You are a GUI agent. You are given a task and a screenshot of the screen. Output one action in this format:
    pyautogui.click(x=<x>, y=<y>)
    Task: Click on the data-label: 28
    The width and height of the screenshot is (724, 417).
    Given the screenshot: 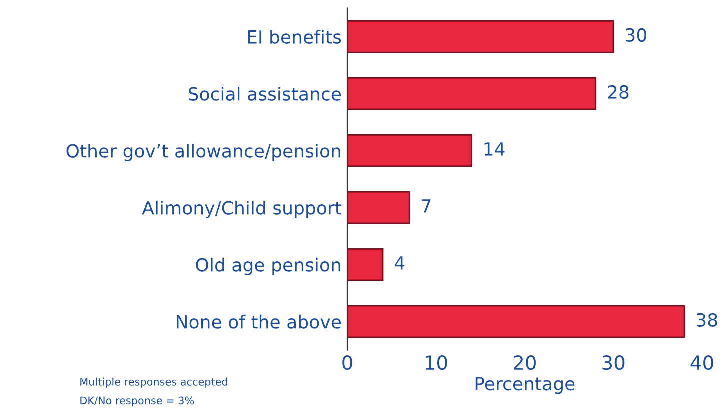 What is the action you would take?
    pyautogui.click(x=618, y=92)
    